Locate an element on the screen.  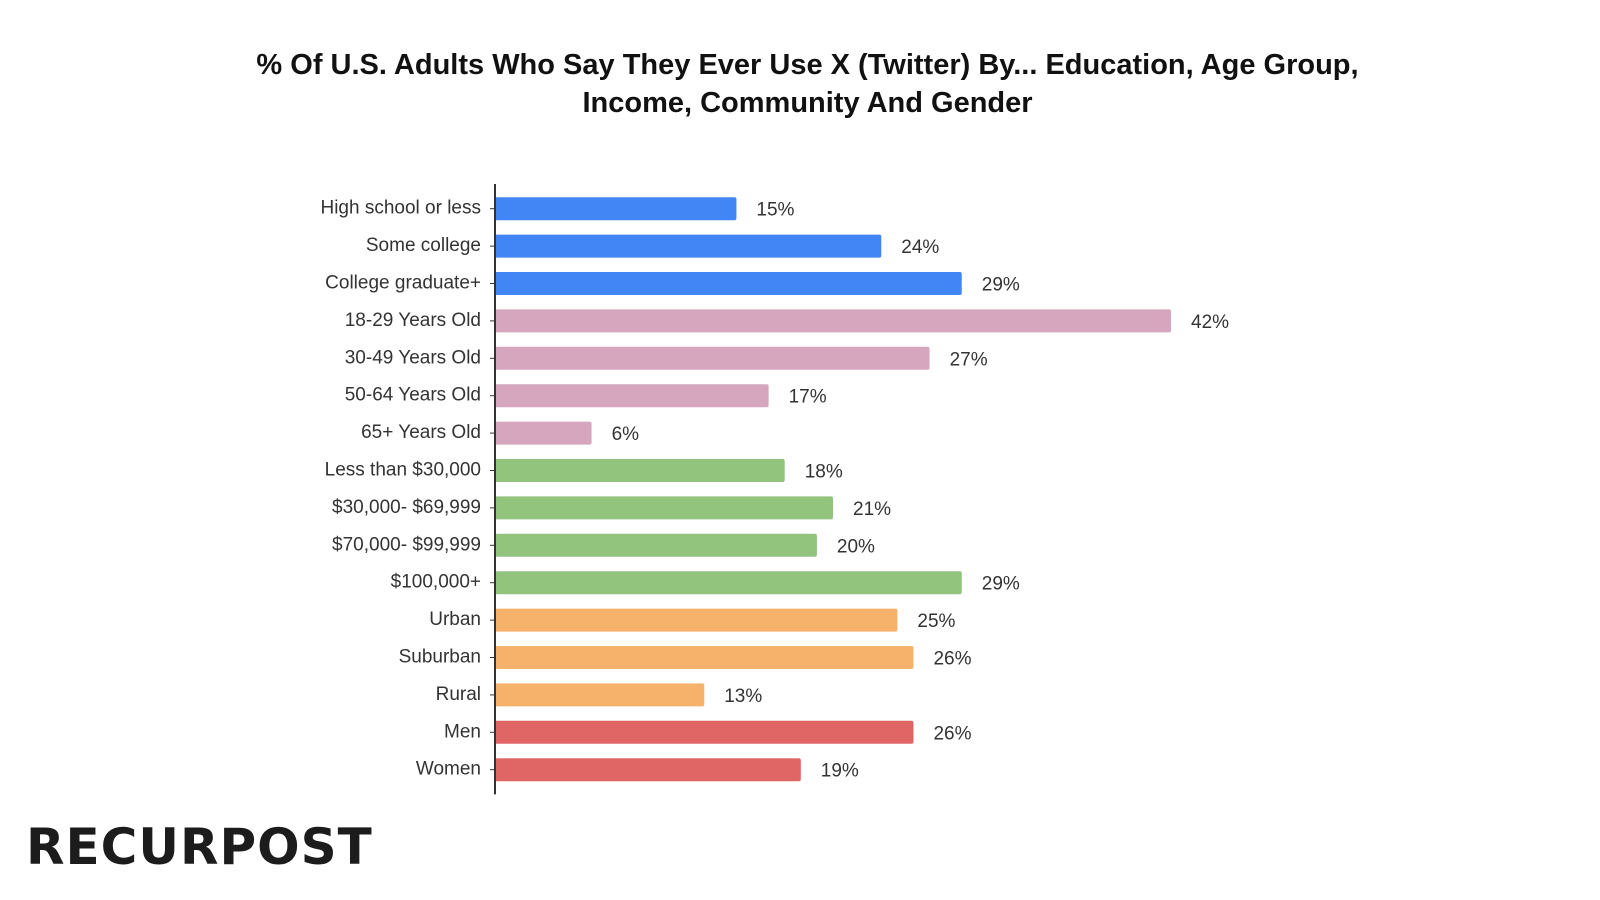
y-tick-label: $30,000- $69,999 is located at coordinates (406, 507).